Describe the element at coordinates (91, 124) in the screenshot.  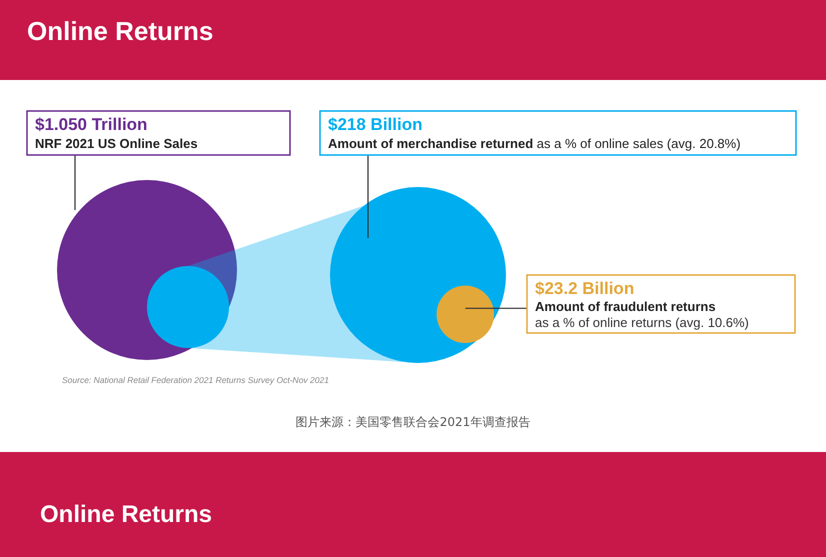
I see `data-label: $1.050 Trillion` at that location.